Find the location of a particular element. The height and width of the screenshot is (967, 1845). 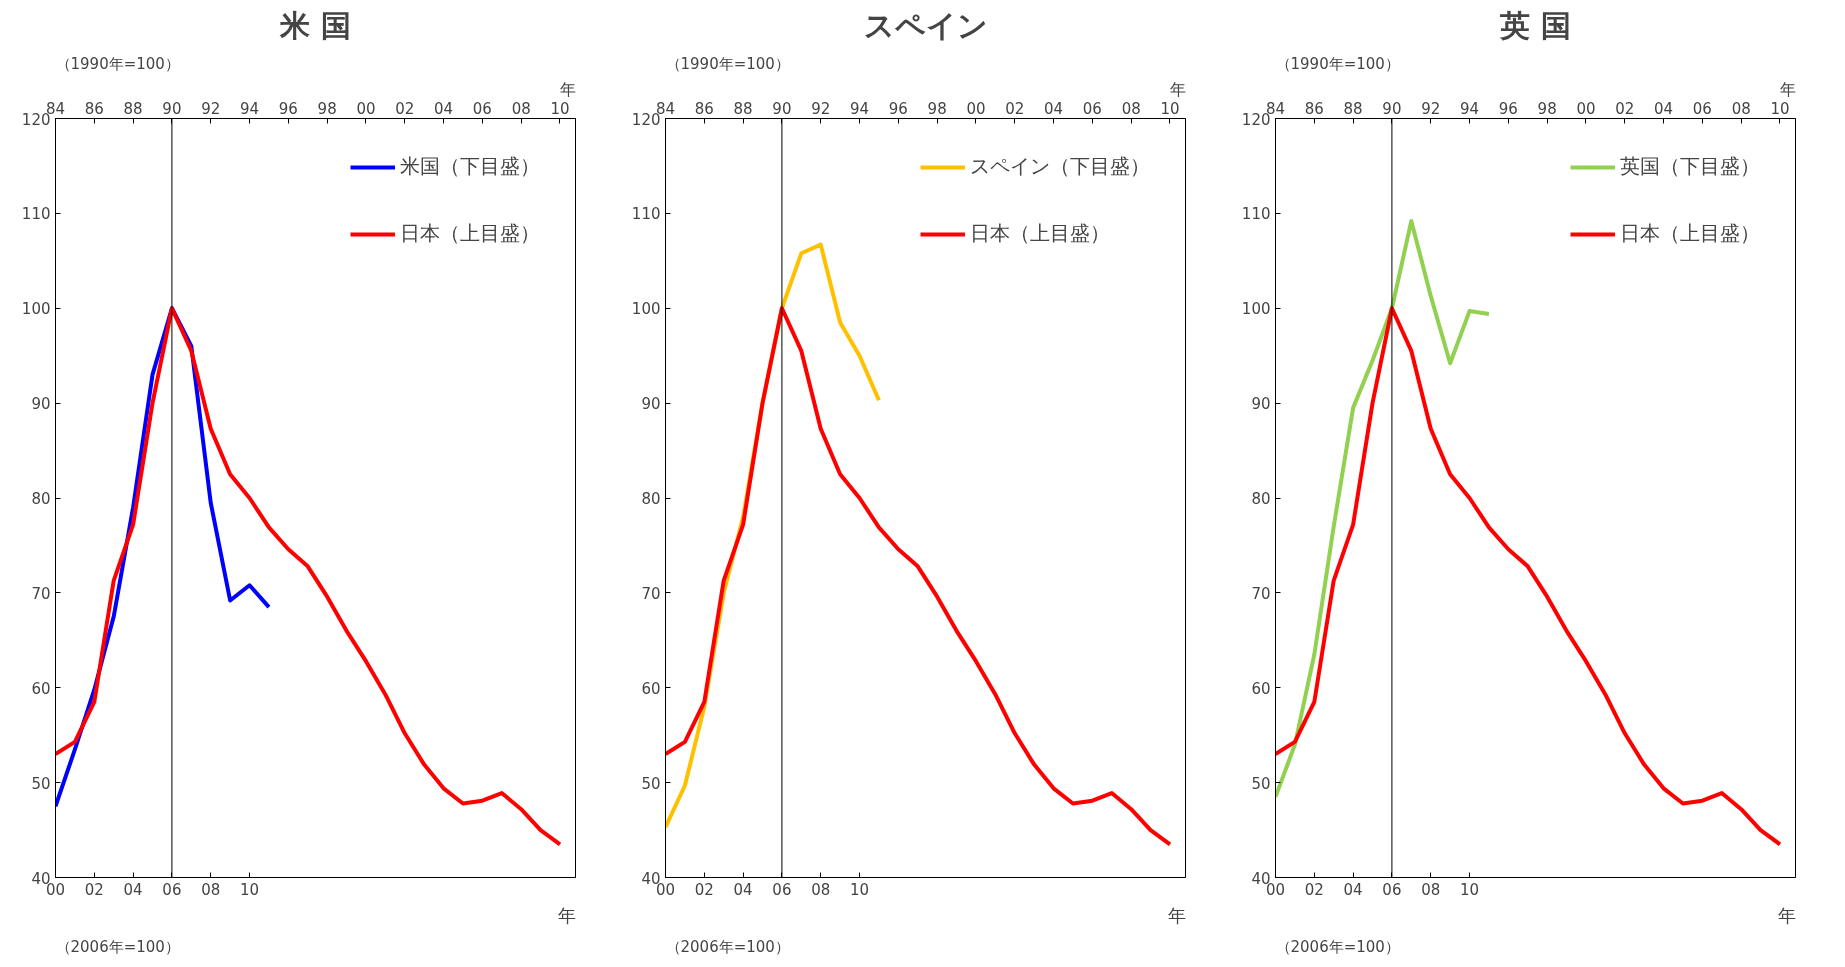

legend-label: スペイン（下目盛） is located at coordinates (1060, 166).